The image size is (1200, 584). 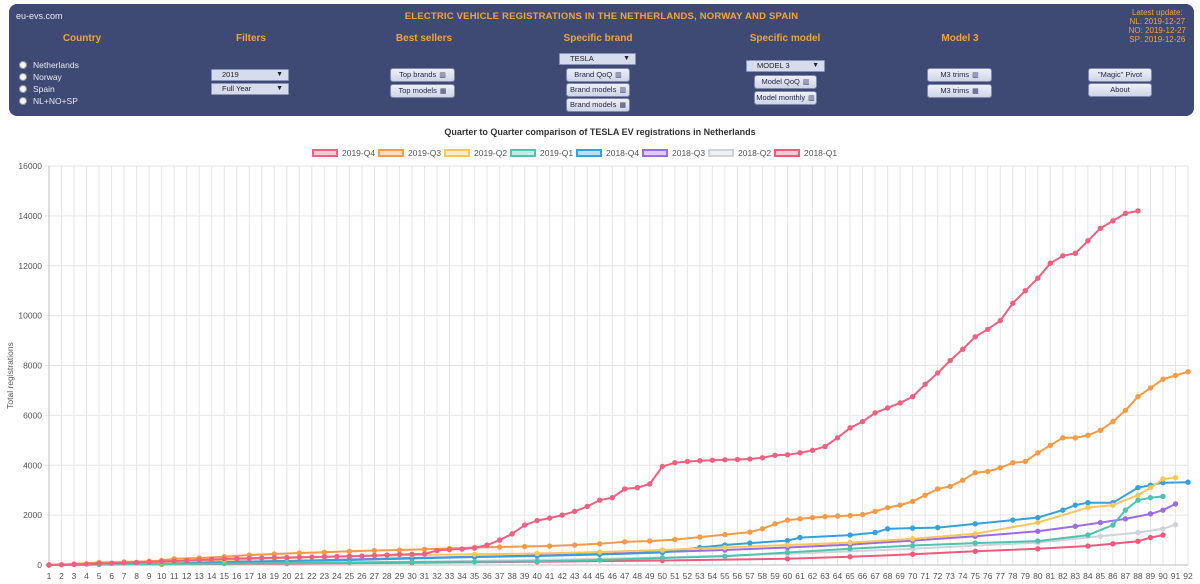 I want to click on button-label: Top models, so click(x=417, y=90).